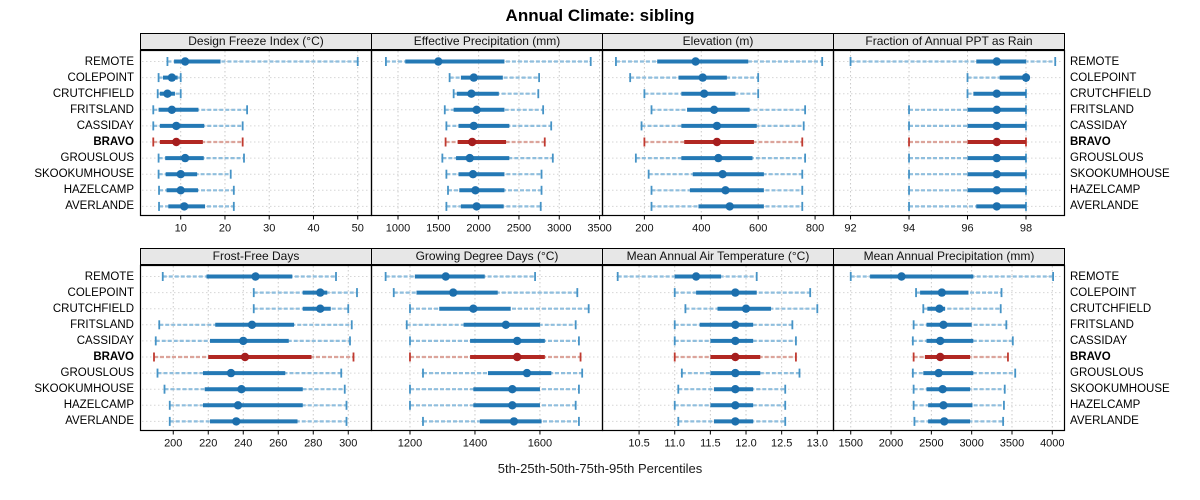  I want to click on panel: 200 220 240 260 280 300, so click(256, 357).